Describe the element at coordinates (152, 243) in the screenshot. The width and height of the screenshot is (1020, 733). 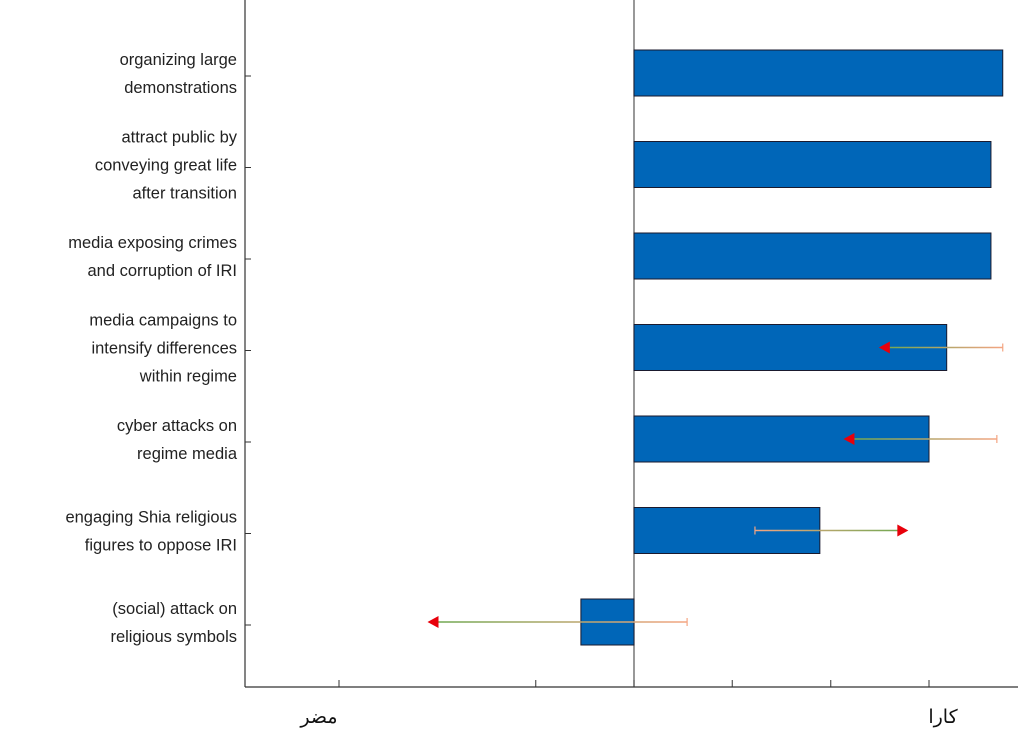
I see `category-label-2-0: media exposing crimes` at that location.